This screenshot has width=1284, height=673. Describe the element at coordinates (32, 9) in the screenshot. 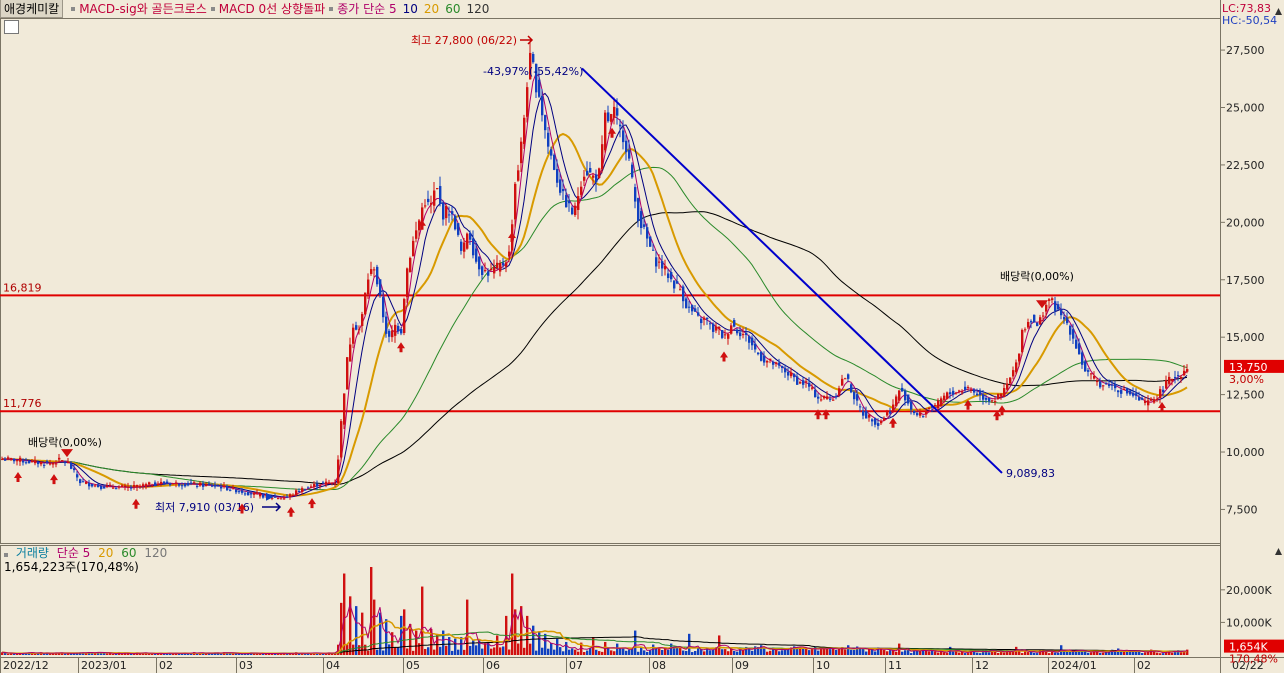

I see `stock-title: 애경케미칼` at that location.